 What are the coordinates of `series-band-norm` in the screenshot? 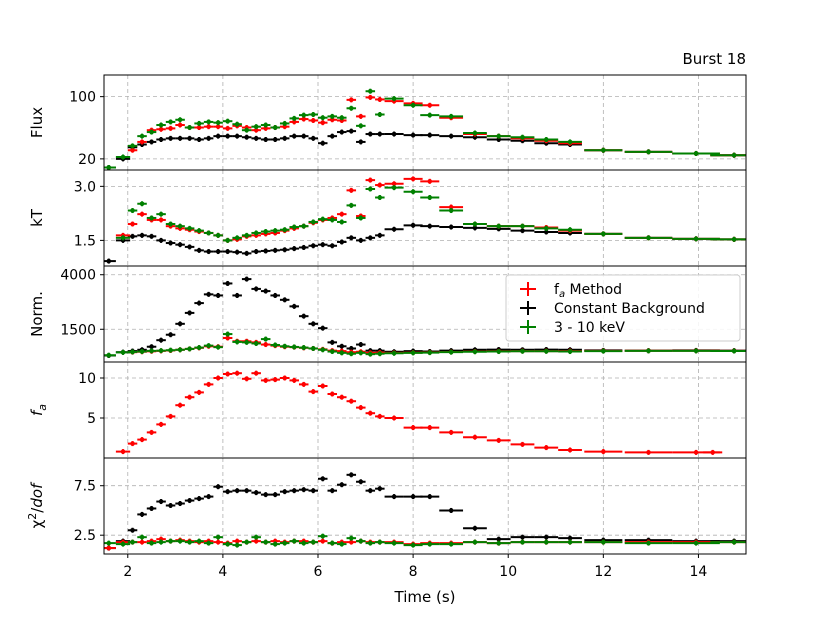 It's located at (425, 344).